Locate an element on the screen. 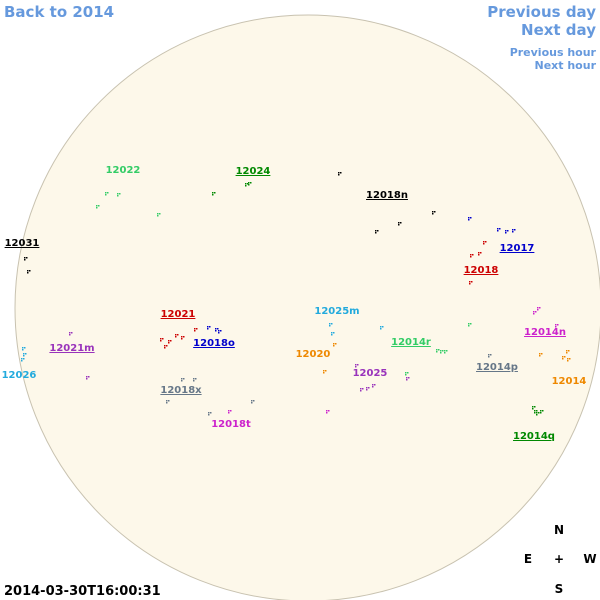 The height and width of the screenshot is (600, 600). region-label: 12018x is located at coordinates (181, 390).